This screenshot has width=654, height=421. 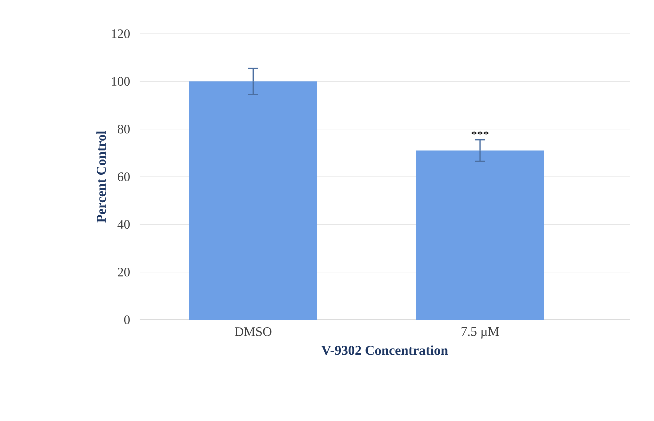 I want to click on y-tick-label: 20, so click(x=124, y=272).